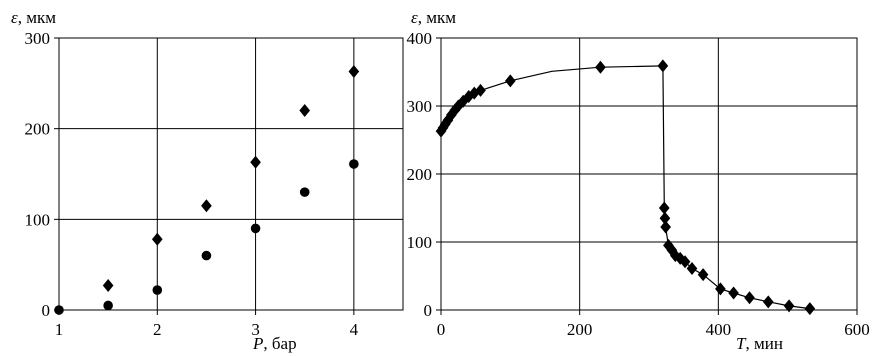 This screenshot has height=356, width=880. Describe the element at coordinates (580, 329) in the screenshot. I see `right-x-tick-label: 200` at that location.